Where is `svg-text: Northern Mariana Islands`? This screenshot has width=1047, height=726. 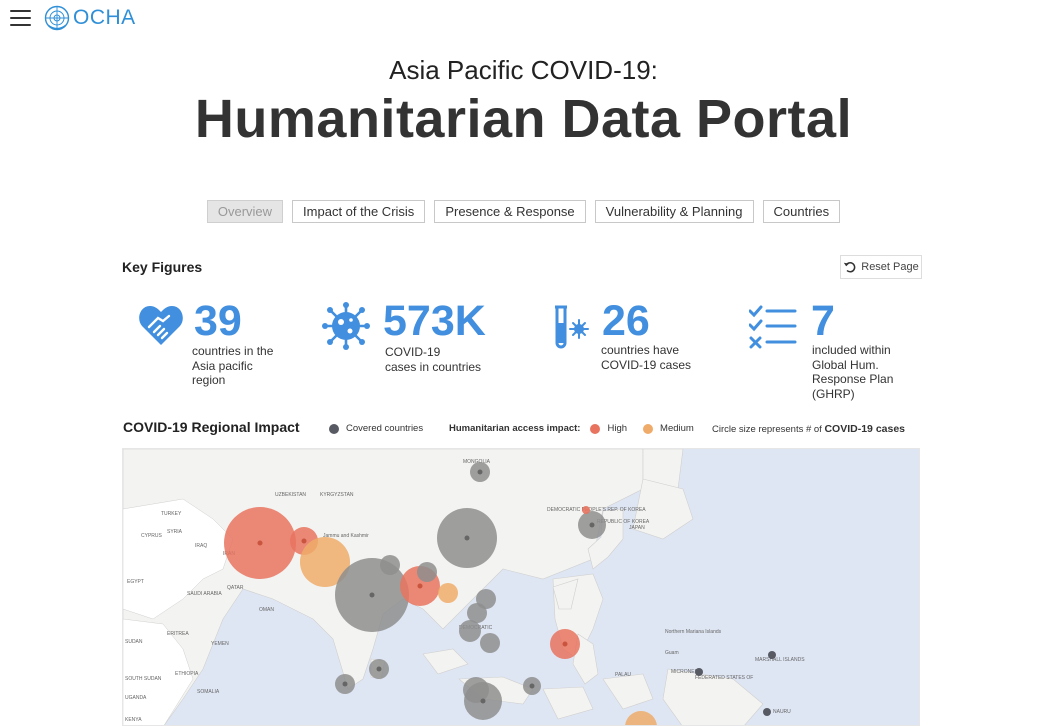
svg-text: Northern Mariana Islands is located at coordinates (693, 632).